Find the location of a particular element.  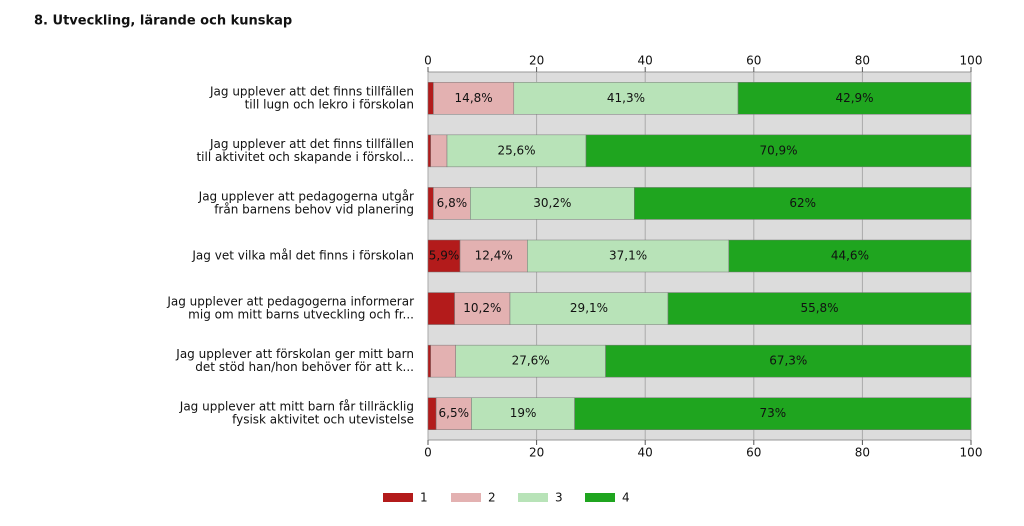

value-label: 62% is located at coordinates (802, 203).